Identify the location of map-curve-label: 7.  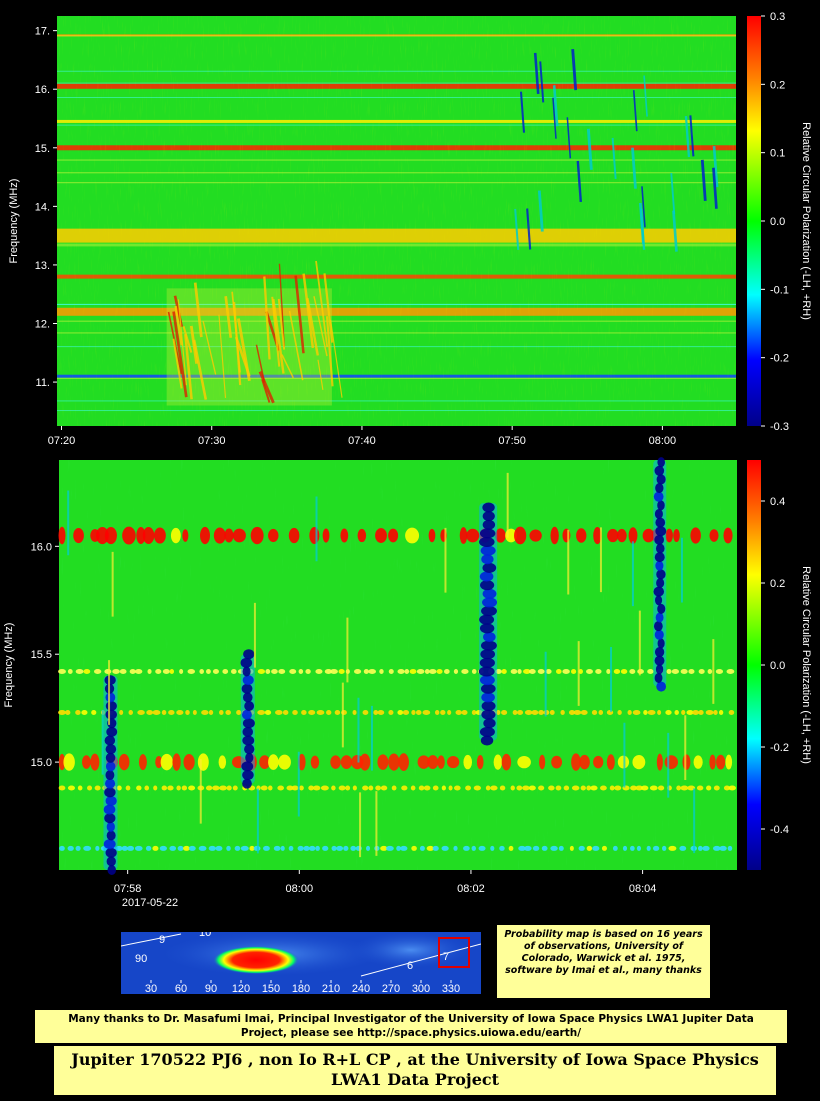
(446, 957).